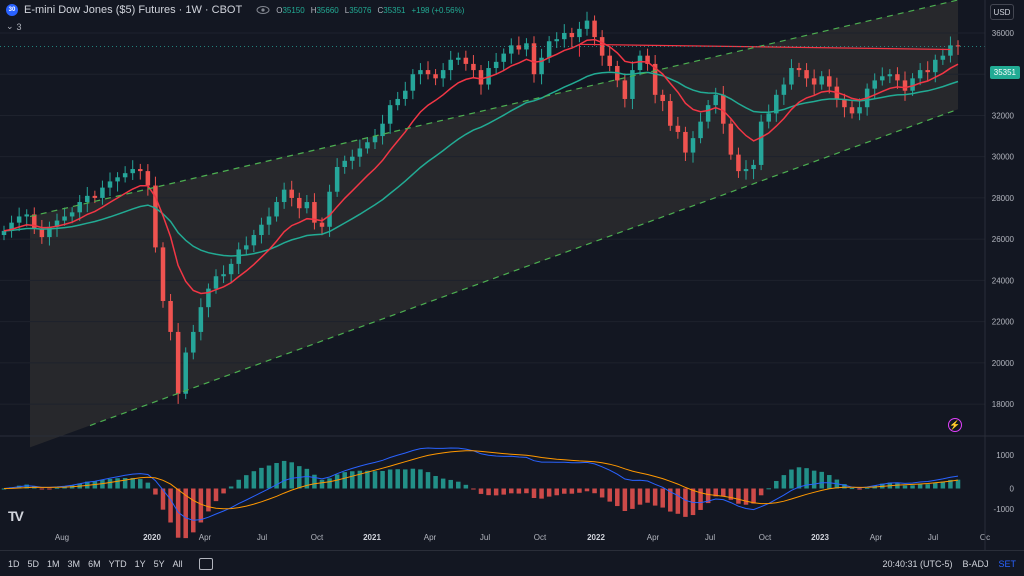 This screenshot has width=1024, height=576. I want to click on eye-icon, so click(263, 10).